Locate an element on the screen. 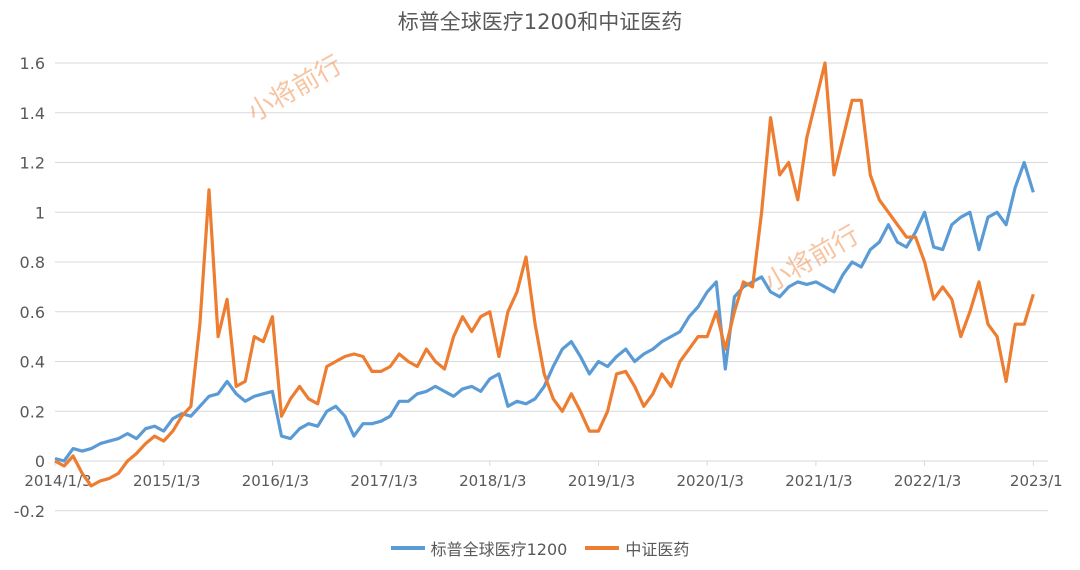  x-tick-label: 2019/1/3 is located at coordinates (601, 481).